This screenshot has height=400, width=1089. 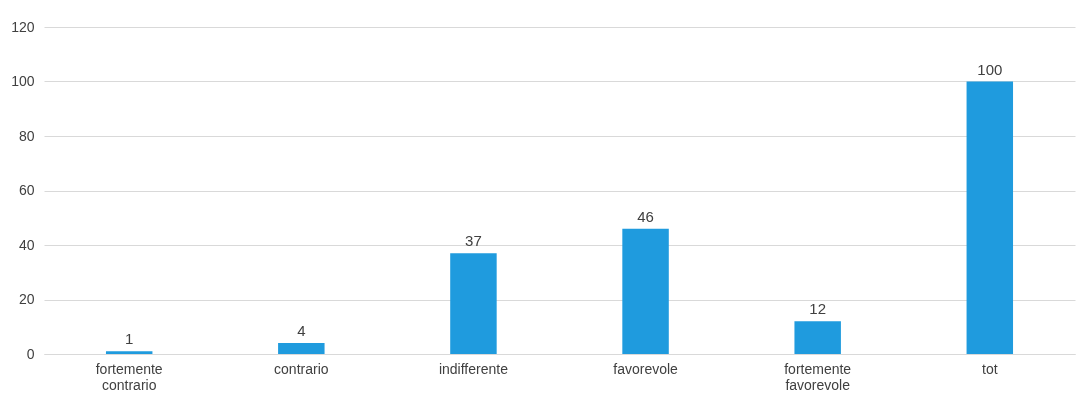 What do you see at coordinates (26, 135) in the screenshot?
I see `y-tick-label: 80` at bounding box center [26, 135].